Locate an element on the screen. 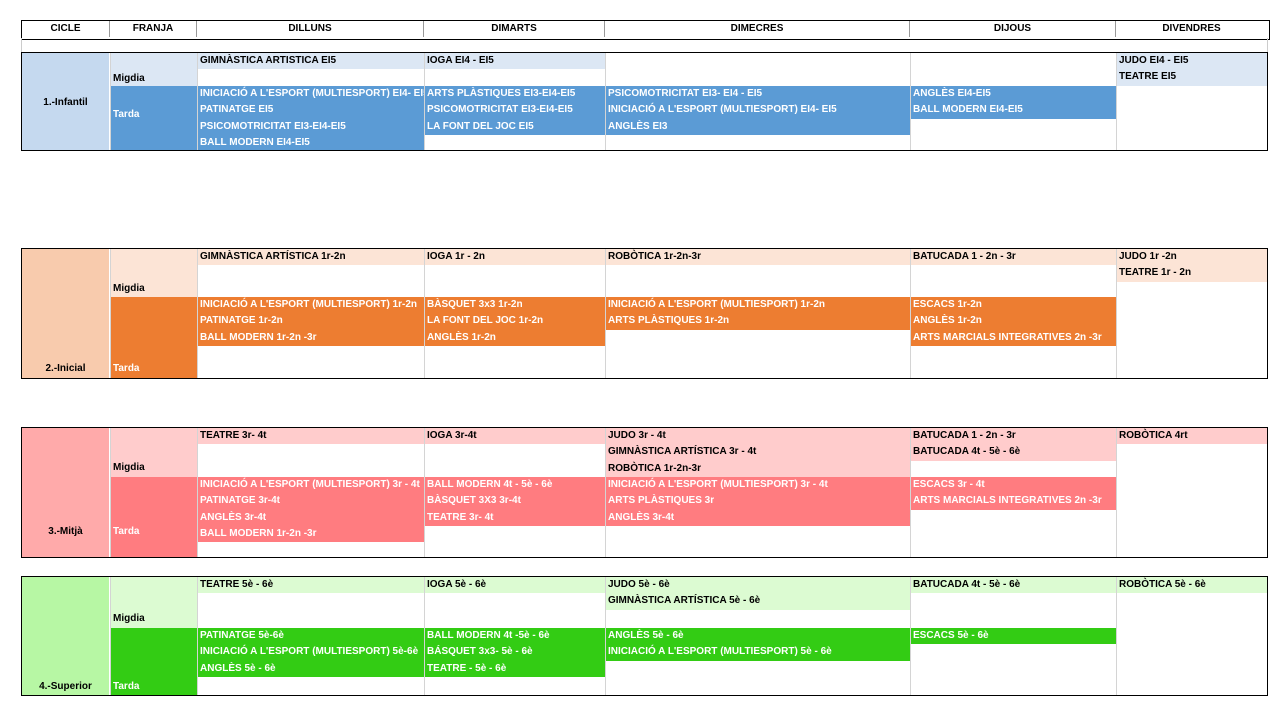 Image resolution: width=1288 pixels, height=705 pixels. midday-activity: IOGA EI4 - EI5 is located at coordinates (460, 60).